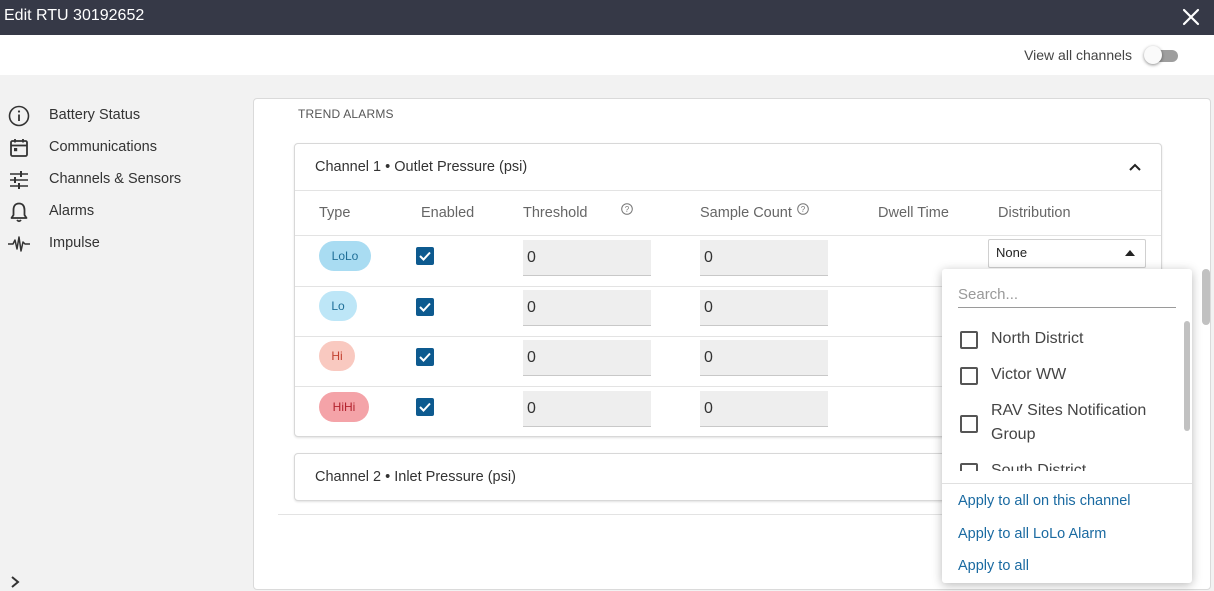  I want to click on sidebar-item-battery-status: Battery Status, so click(120, 116).